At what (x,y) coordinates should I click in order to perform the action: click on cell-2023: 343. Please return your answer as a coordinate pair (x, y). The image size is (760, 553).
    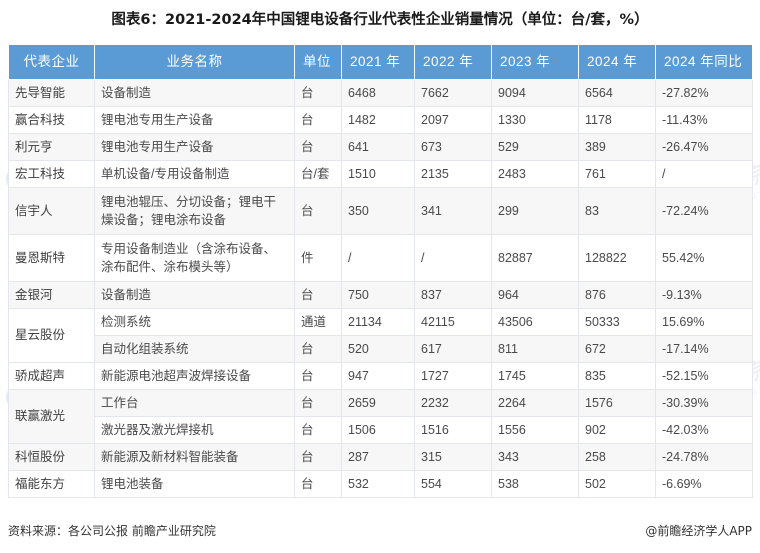
    Looking at the image, I should click on (535, 457).